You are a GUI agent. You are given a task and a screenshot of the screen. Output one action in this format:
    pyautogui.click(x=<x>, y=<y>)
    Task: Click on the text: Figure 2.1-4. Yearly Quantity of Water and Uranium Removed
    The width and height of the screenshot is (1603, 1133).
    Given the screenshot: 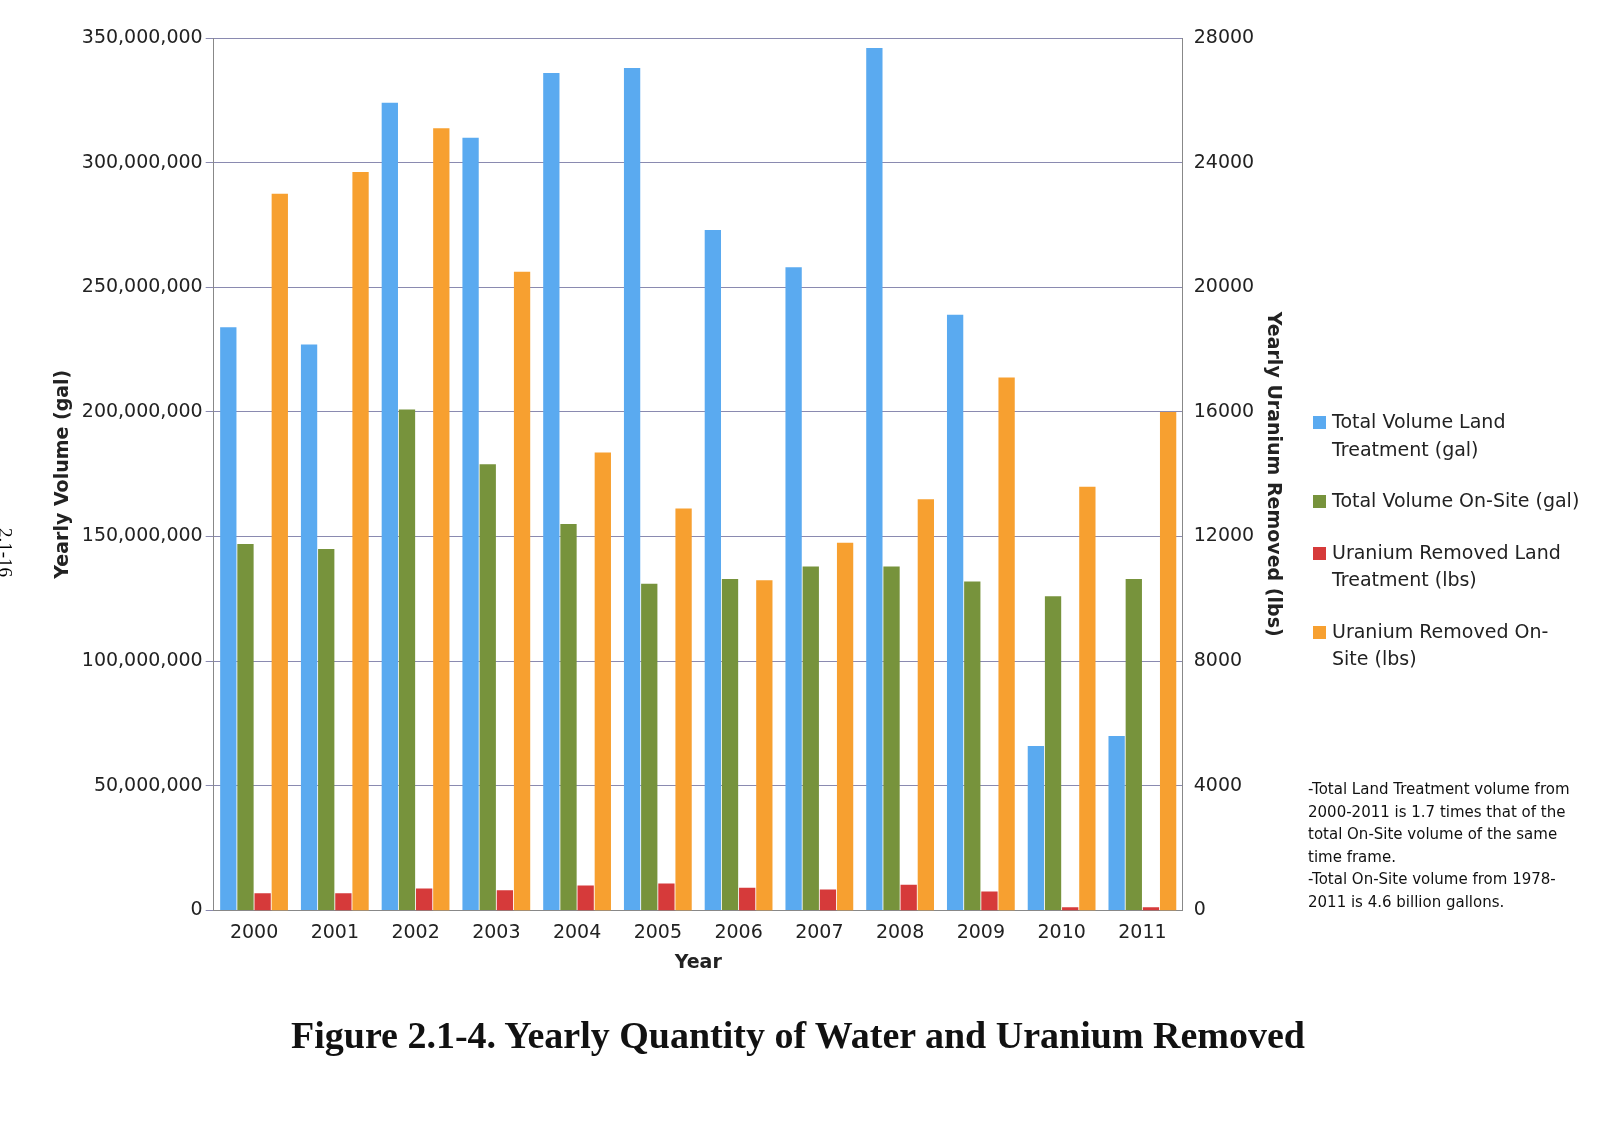 What is the action you would take?
    pyautogui.click(x=798, y=1035)
    